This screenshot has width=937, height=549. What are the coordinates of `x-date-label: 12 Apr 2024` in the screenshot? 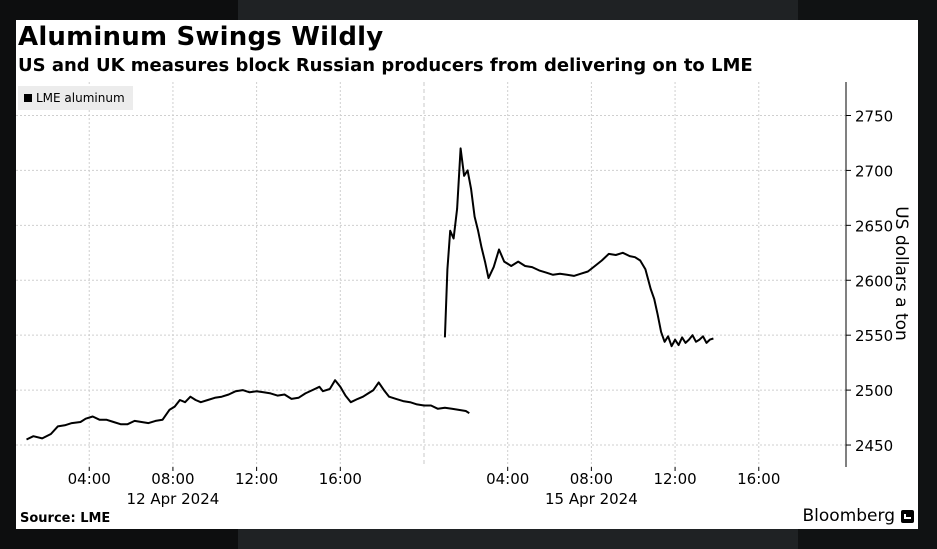 It's located at (173, 499).